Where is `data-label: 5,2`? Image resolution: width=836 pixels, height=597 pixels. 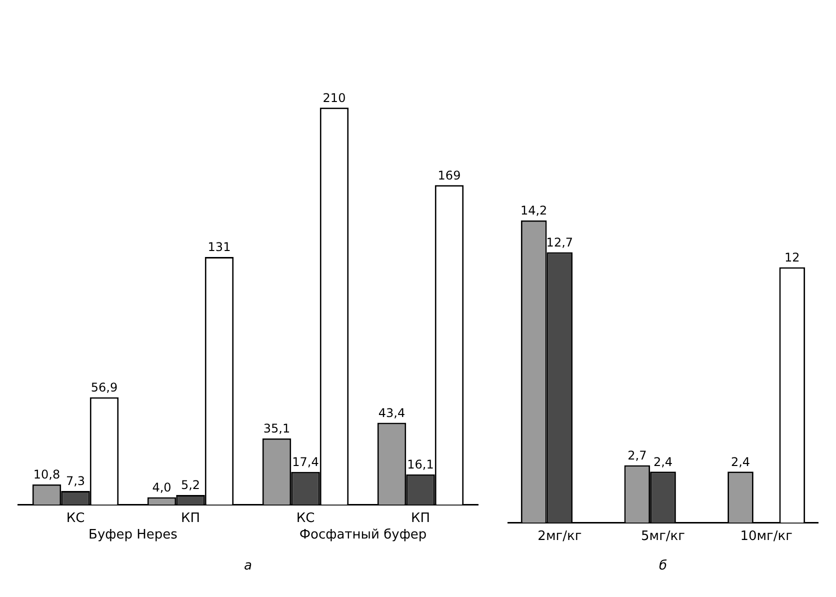
data-label: 5,2 is located at coordinates (190, 485).